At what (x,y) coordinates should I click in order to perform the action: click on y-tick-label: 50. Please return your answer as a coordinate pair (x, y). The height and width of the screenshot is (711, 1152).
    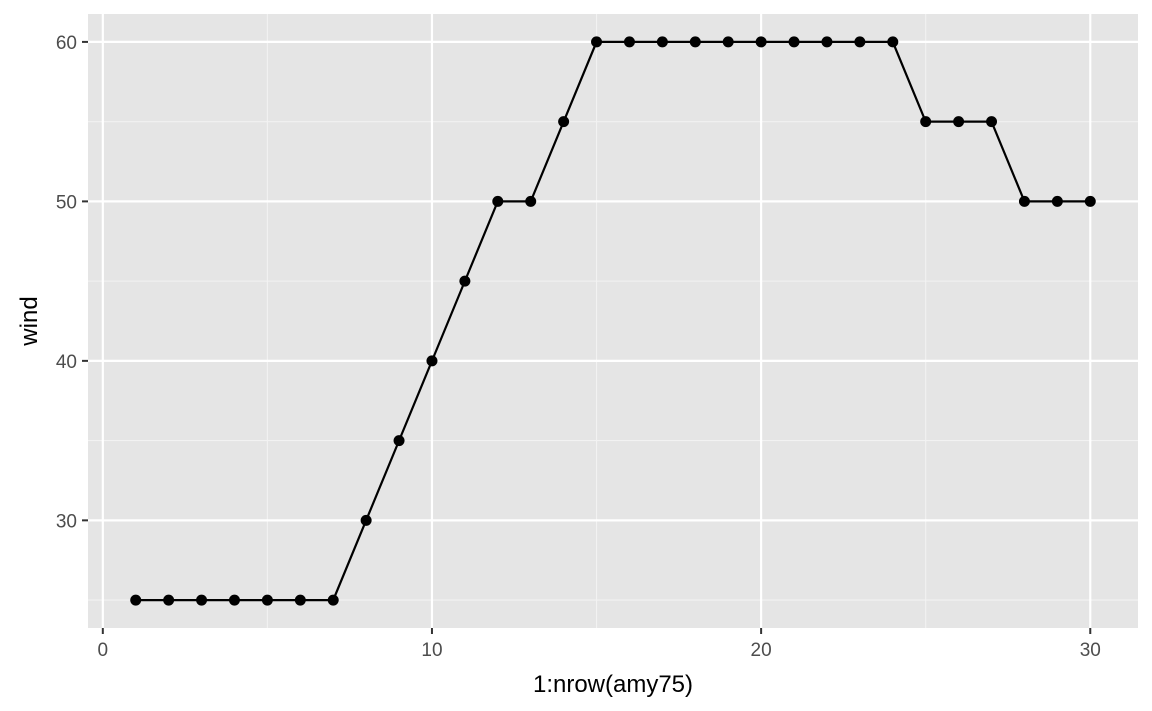
    Looking at the image, I should click on (66, 202).